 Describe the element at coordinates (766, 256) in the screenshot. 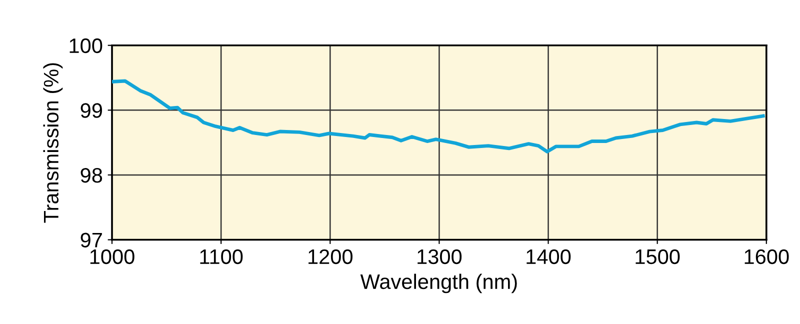

I see `x-tick-label: 1600` at that location.